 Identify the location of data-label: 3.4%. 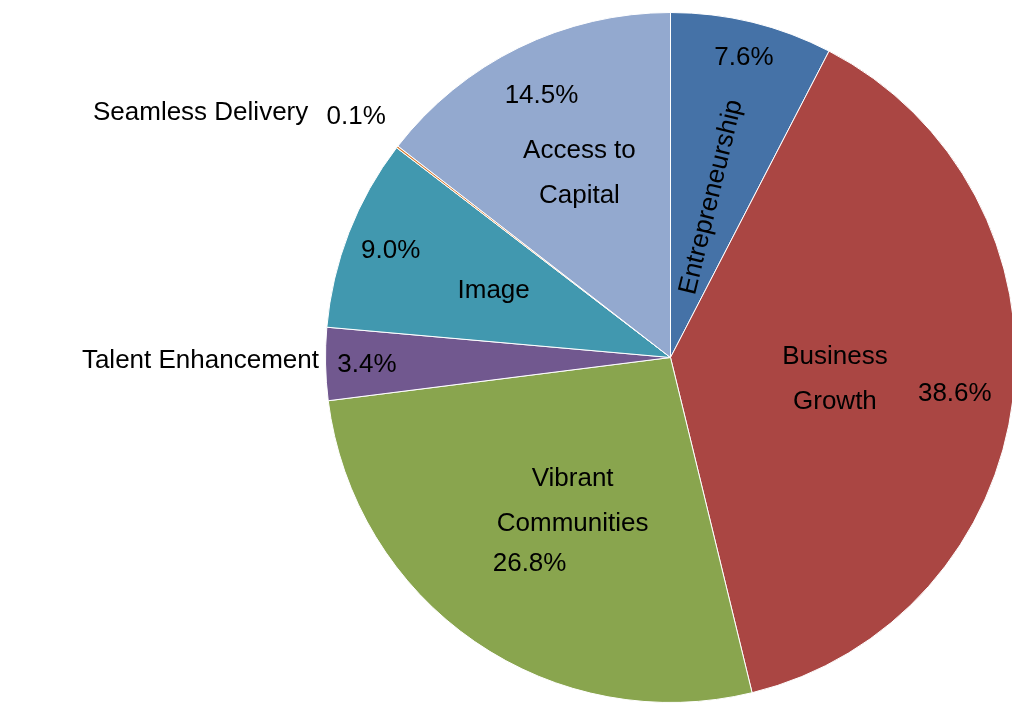
(367, 363).